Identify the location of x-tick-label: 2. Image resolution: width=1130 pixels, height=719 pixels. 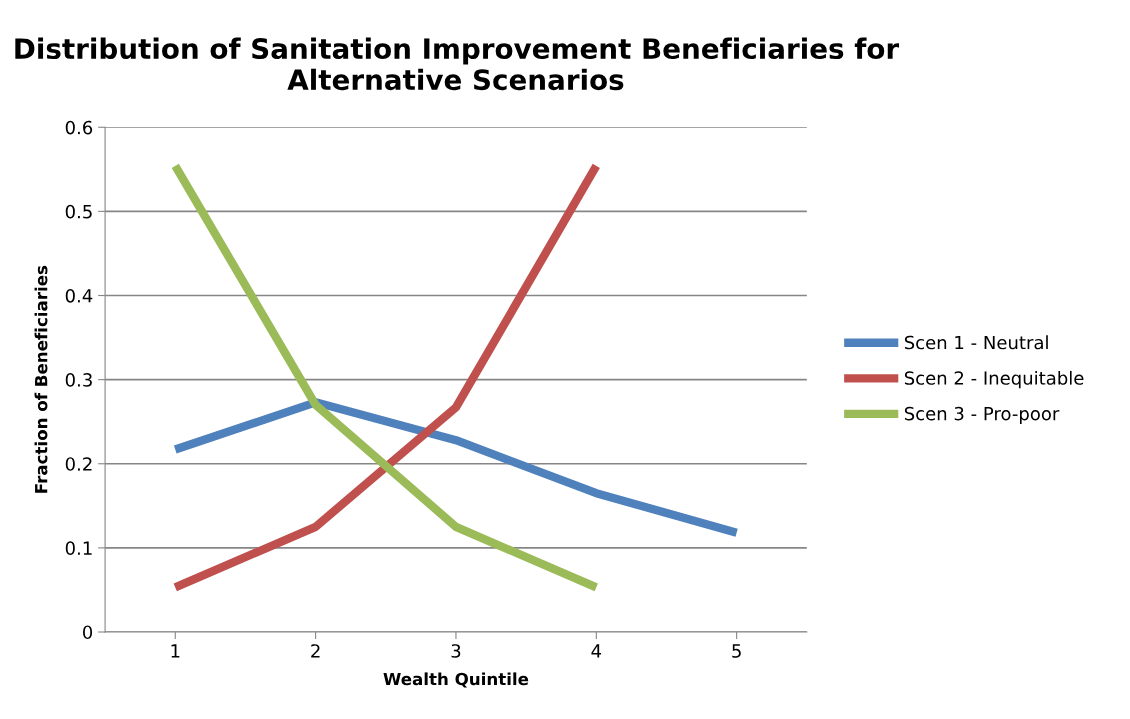
(315, 651).